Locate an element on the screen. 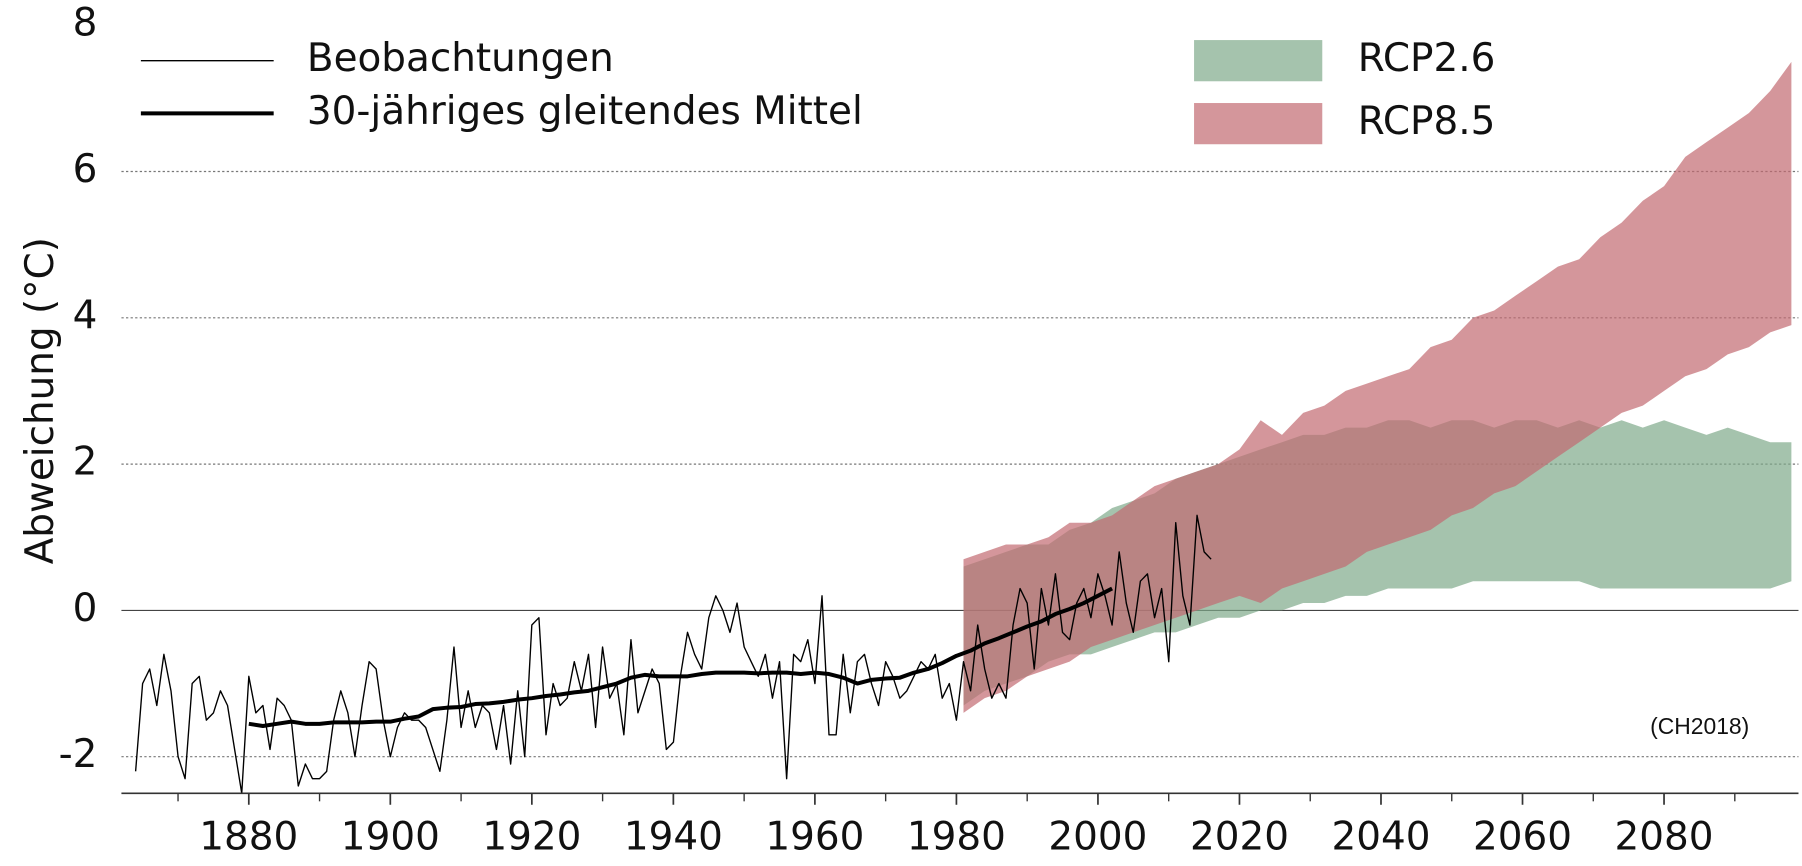 The image size is (1802, 866). y-axis-label: Abweichung (°C) is located at coordinates (40, 400).